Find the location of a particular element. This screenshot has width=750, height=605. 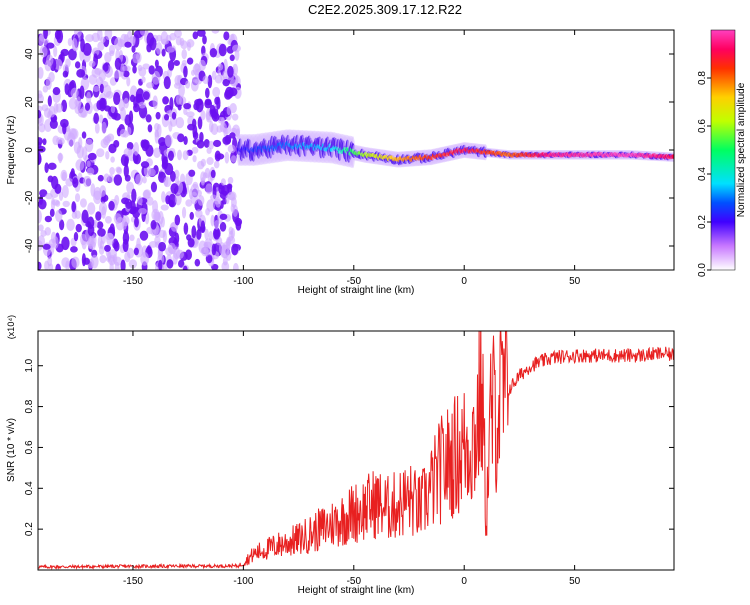

spectrogram-y-label: Frequency (Hz) is located at coordinates (11, 150).